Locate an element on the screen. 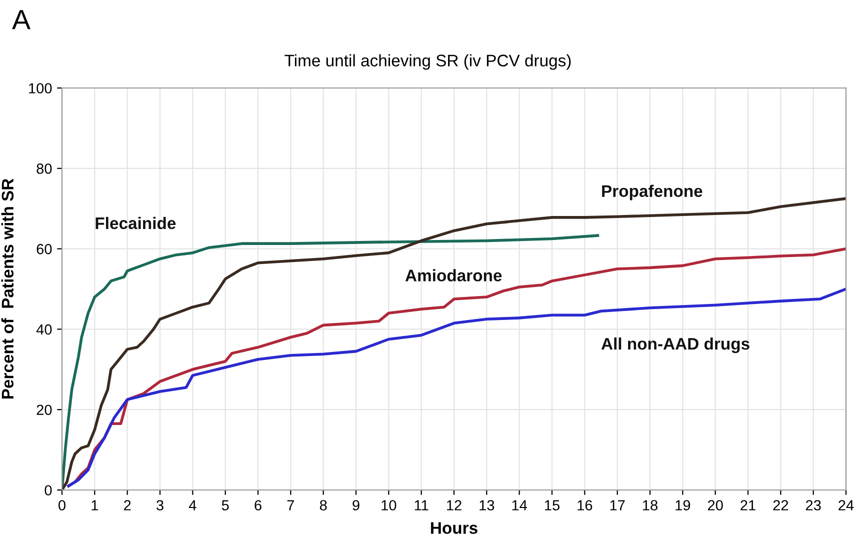 The height and width of the screenshot is (552, 856). x-tick-label: 22 is located at coordinates (780, 505).